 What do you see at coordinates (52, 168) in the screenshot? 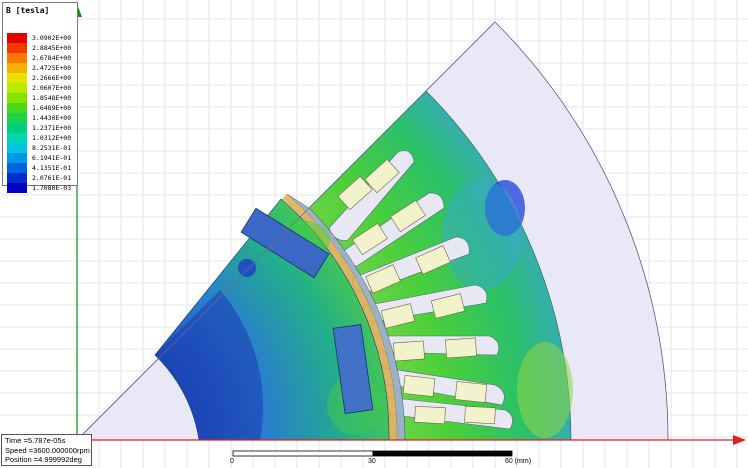
I see `legend-value-label: 4.1351E-01` at bounding box center [52, 168].